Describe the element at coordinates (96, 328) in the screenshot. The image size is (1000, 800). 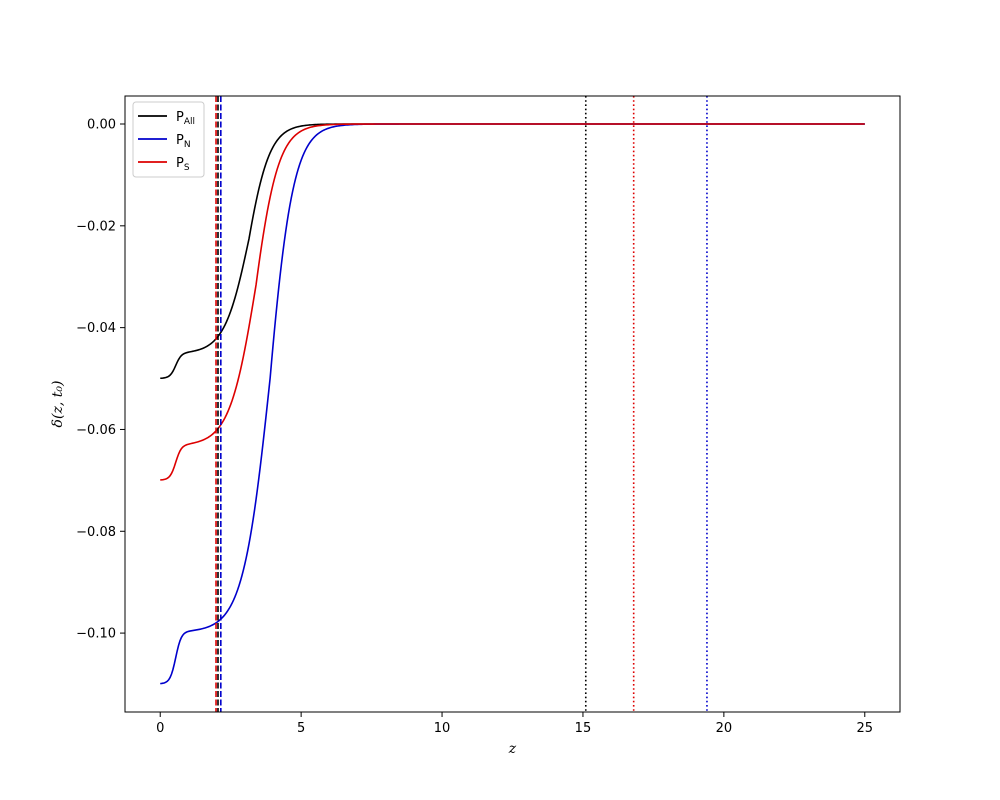
I see `y-tick-label: −0.04` at that location.